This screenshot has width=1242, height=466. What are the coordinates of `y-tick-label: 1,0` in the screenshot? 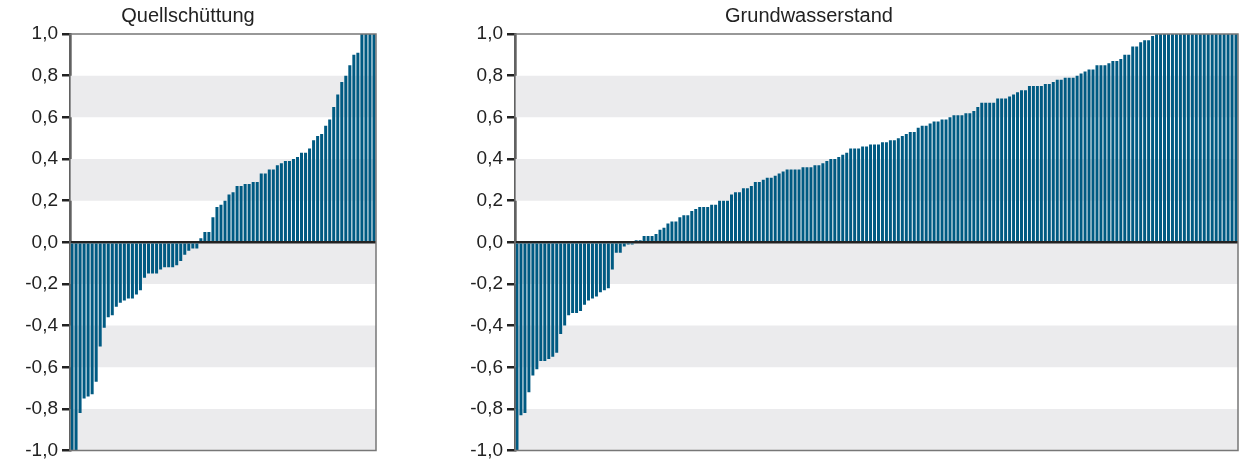 It's located at (44, 33).